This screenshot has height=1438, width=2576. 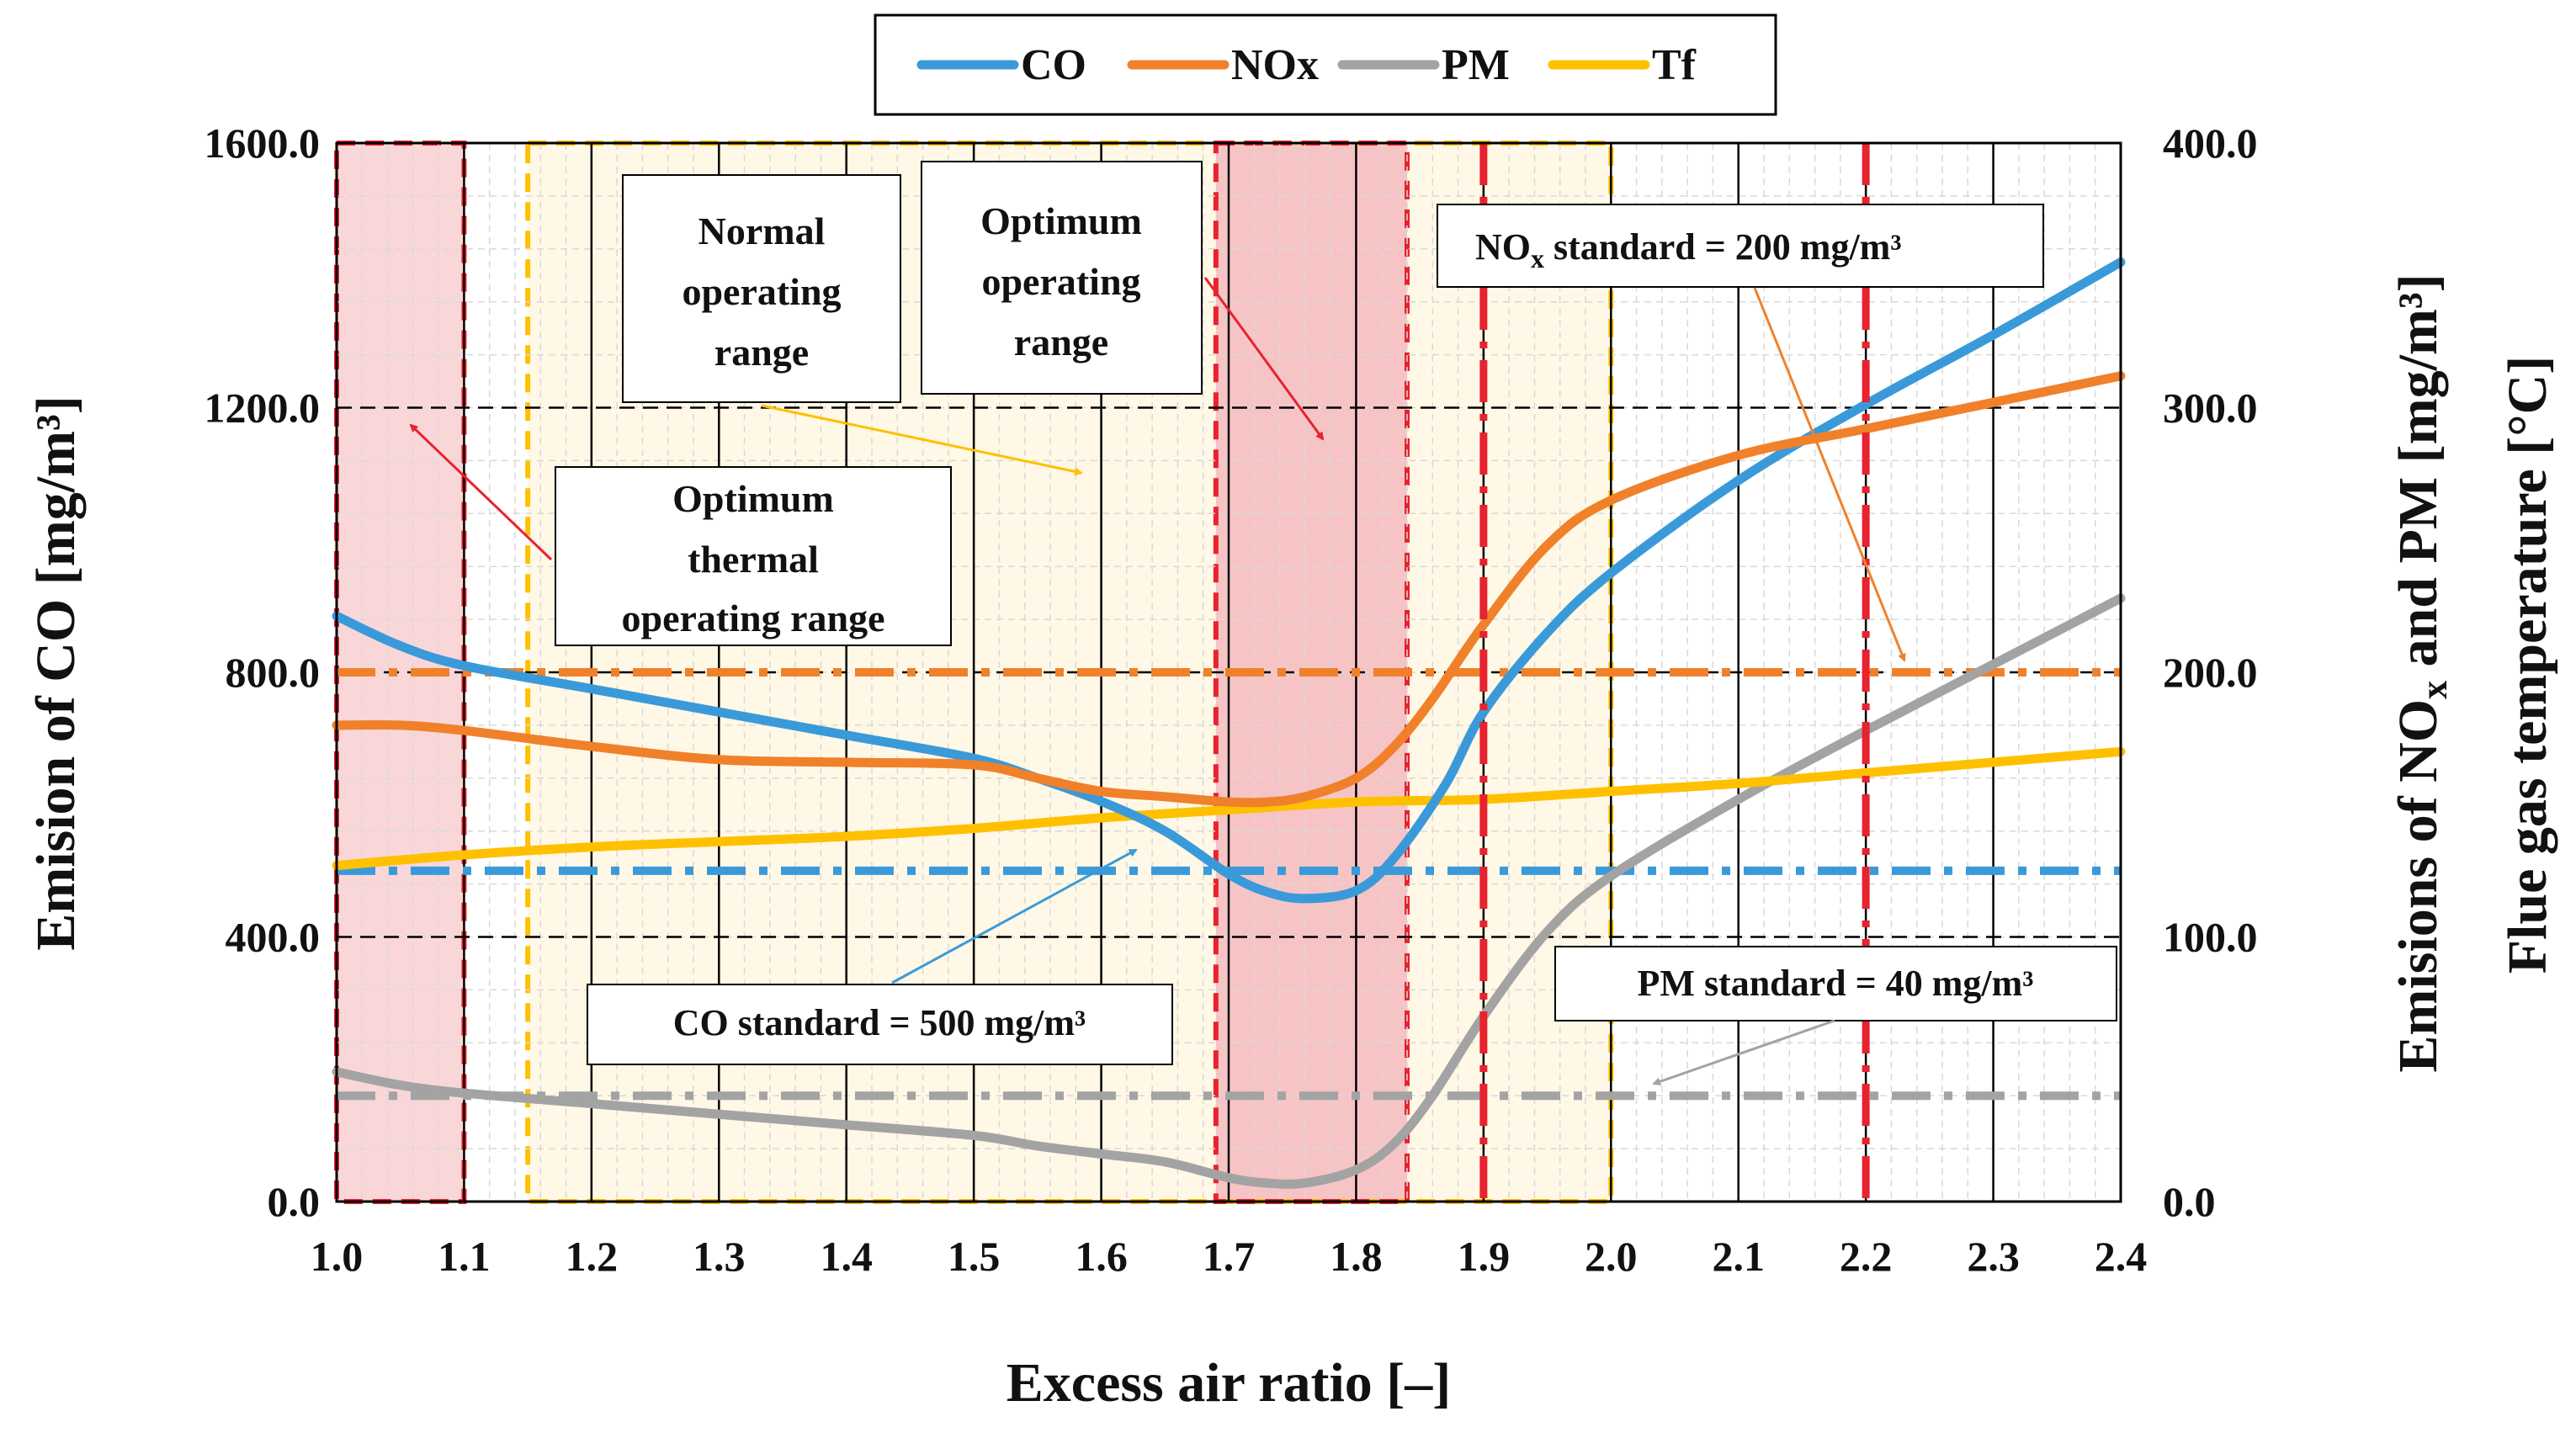 I want to click on annotation-thermal-line-1: Optimum, so click(x=753, y=498).